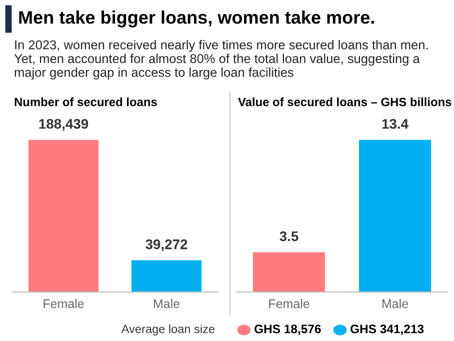 This screenshot has height=341, width=454. What do you see at coordinates (221, 60) in the screenshot?
I see `text: In 2023, women received nearly five times more secured loans than men. Yet, men accounted for almost 80% of the total loan value, suggesting a major gender gap in access to large loan facilities` at bounding box center [221, 60].